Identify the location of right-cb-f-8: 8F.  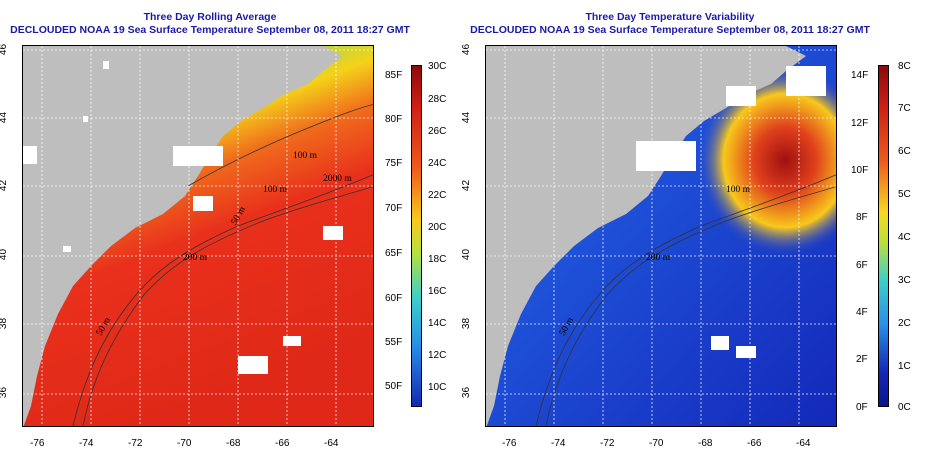
(862, 217).